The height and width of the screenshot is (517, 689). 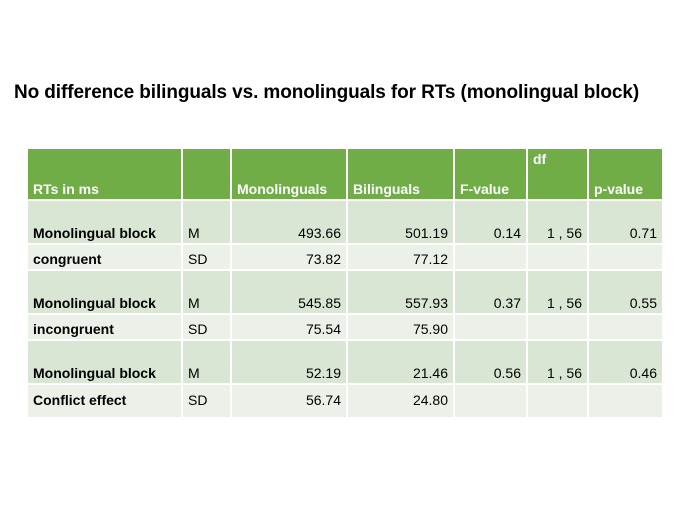 What do you see at coordinates (289, 401) in the screenshot?
I see `cell-monolinguals: 56.74` at bounding box center [289, 401].